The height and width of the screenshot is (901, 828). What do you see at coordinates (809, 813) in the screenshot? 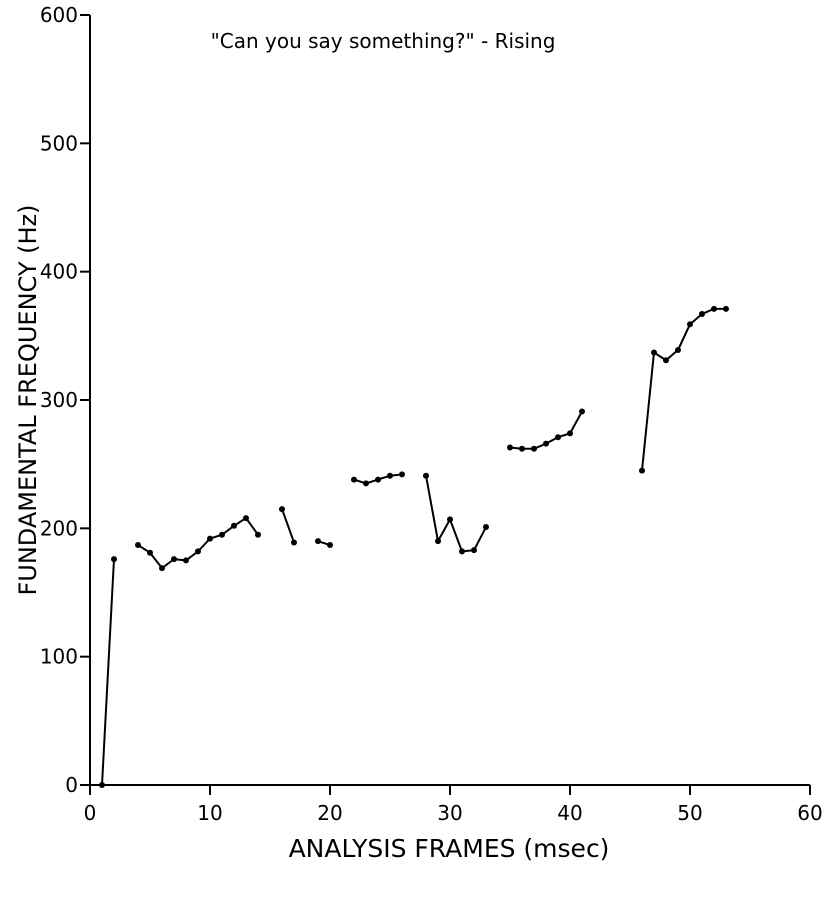
I see `x-tick-label: 60` at bounding box center [809, 813].